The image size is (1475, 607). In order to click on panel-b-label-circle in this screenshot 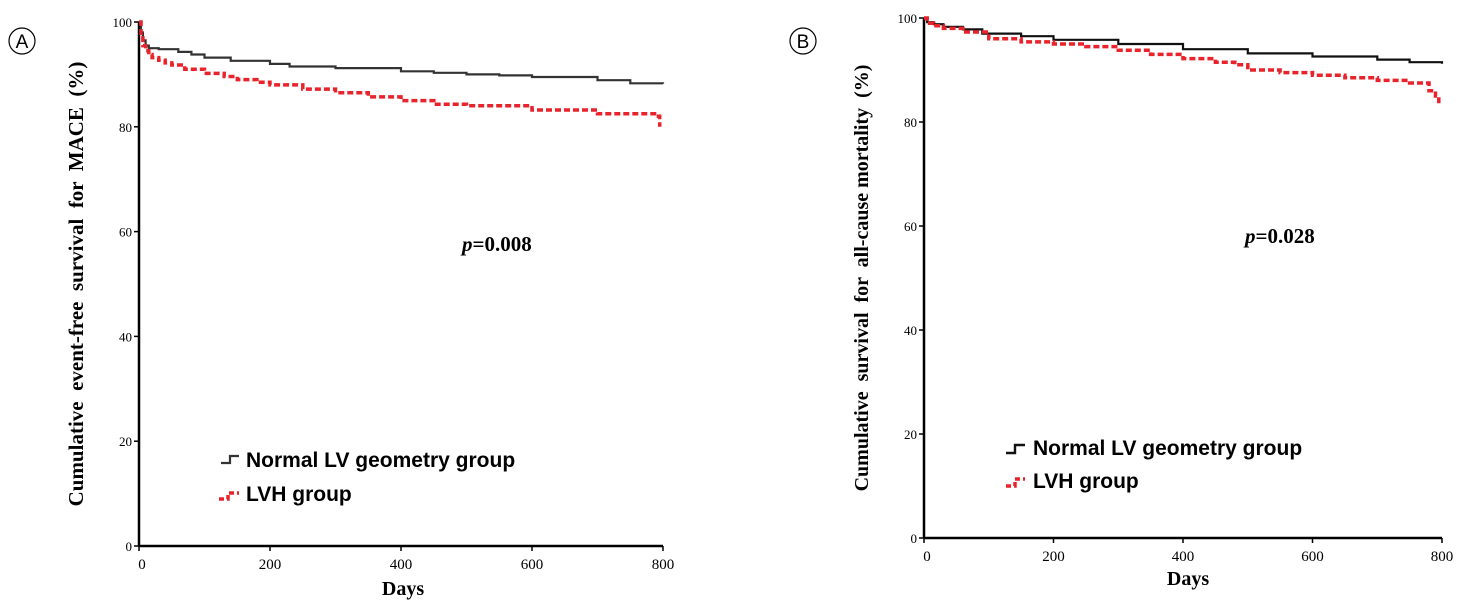, I will do `click(803, 41)`.